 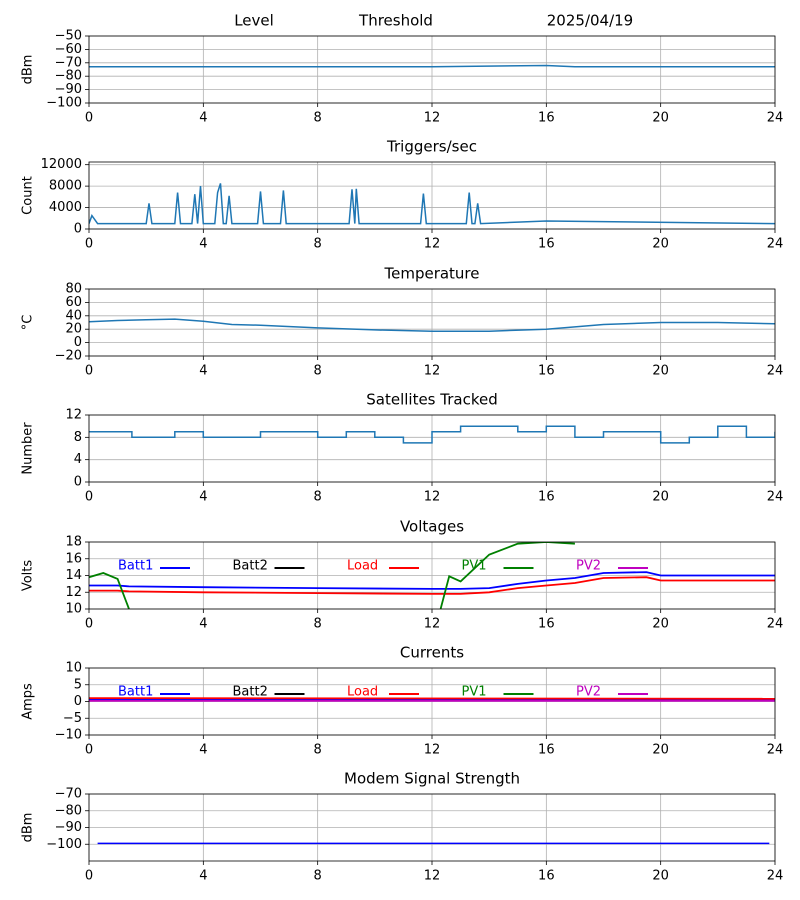 I want to click on y-tick-label: −90, so click(x=68, y=827).